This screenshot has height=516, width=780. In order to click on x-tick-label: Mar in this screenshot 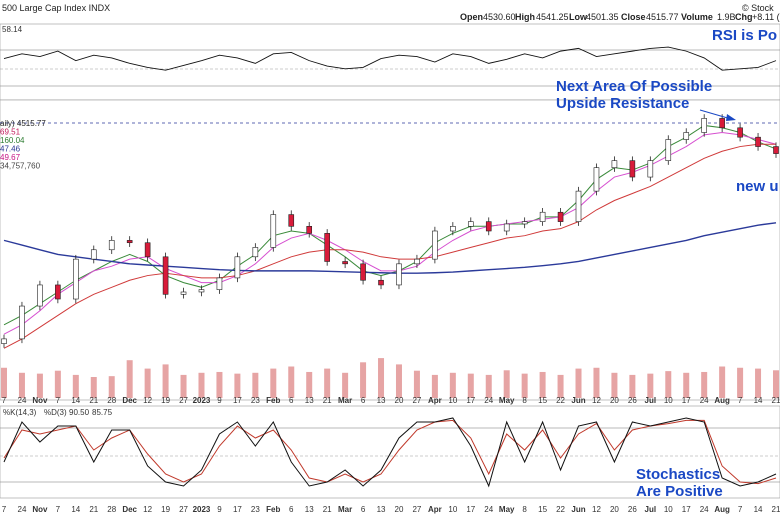, I will do `click(345, 509)`.